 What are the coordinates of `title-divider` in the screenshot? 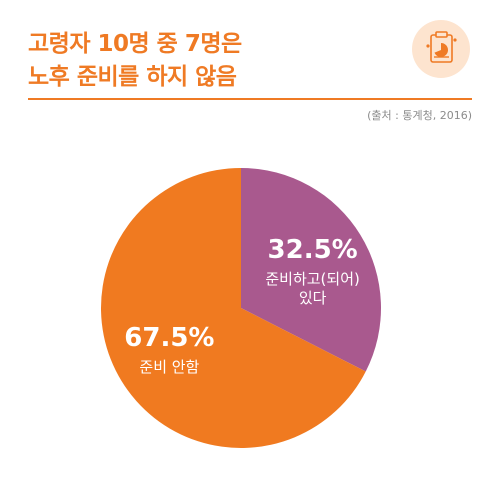 It's located at (250, 99).